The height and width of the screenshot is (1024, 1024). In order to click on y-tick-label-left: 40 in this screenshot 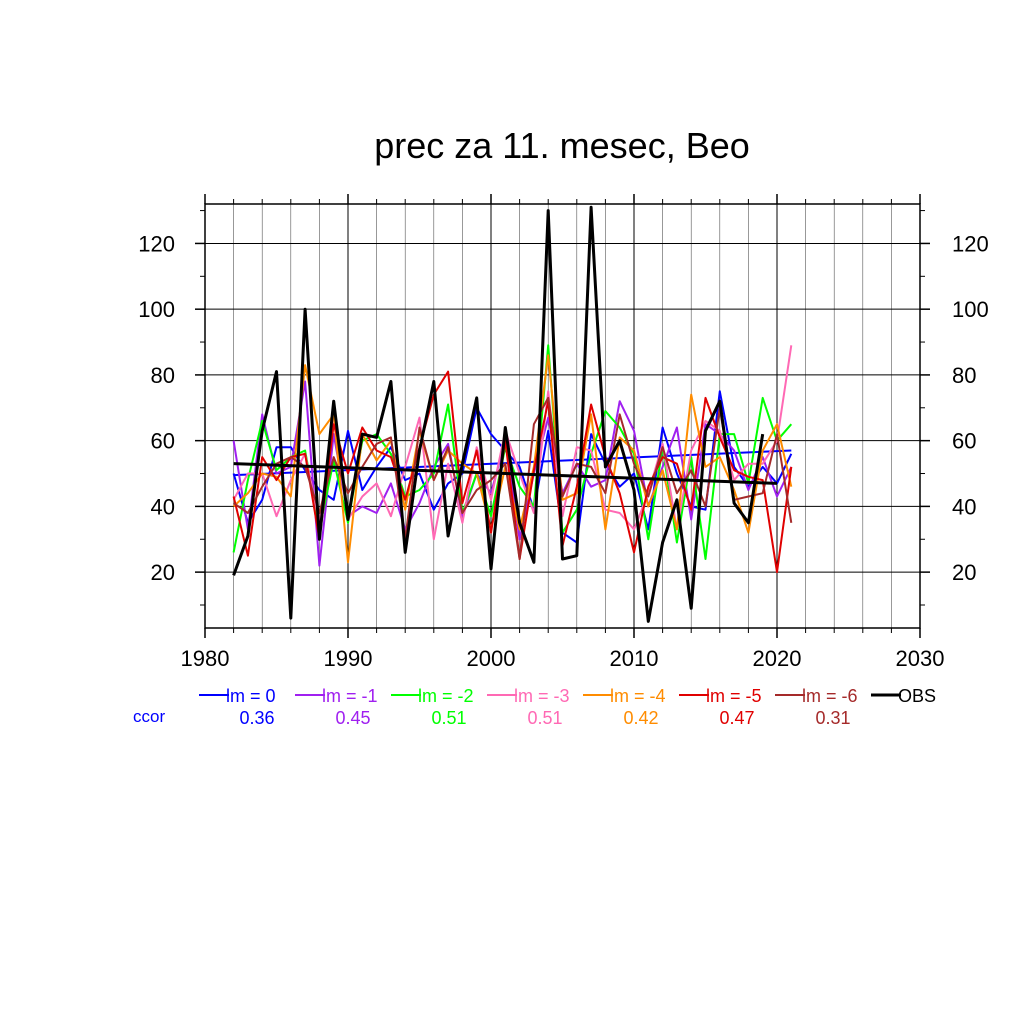, I will do `click(163, 506)`.